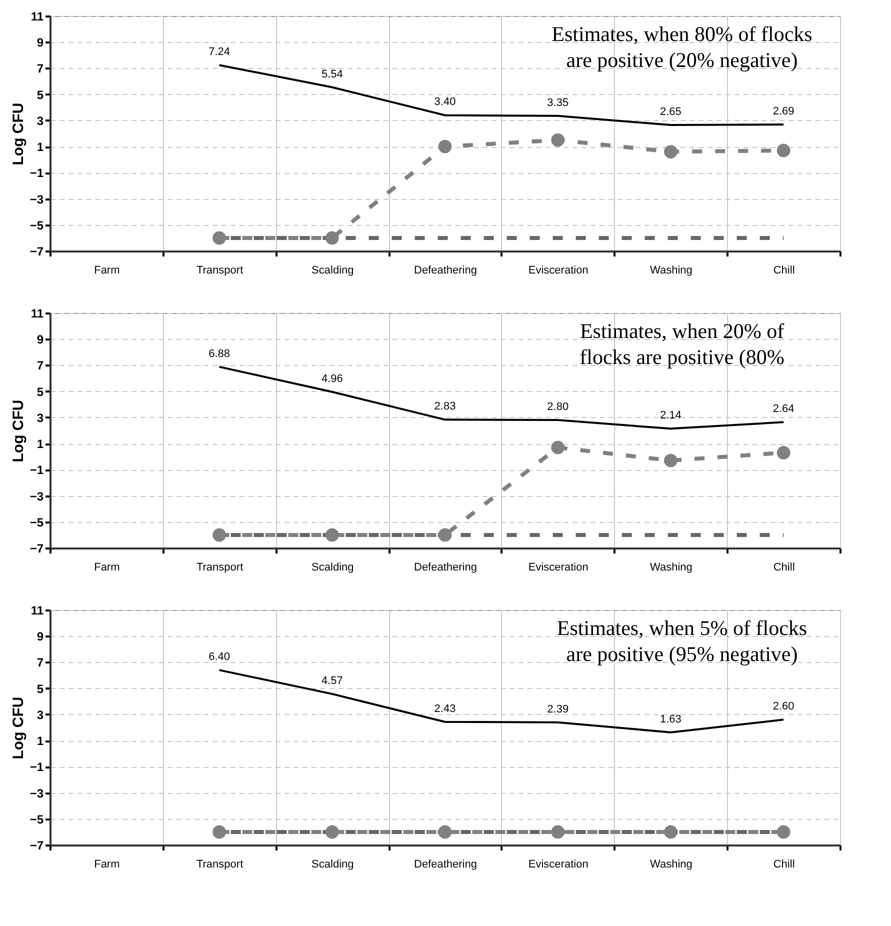  What do you see at coordinates (671, 719) in the screenshot?
I see `data-label: 1.63` at bounding box center [671, 719].